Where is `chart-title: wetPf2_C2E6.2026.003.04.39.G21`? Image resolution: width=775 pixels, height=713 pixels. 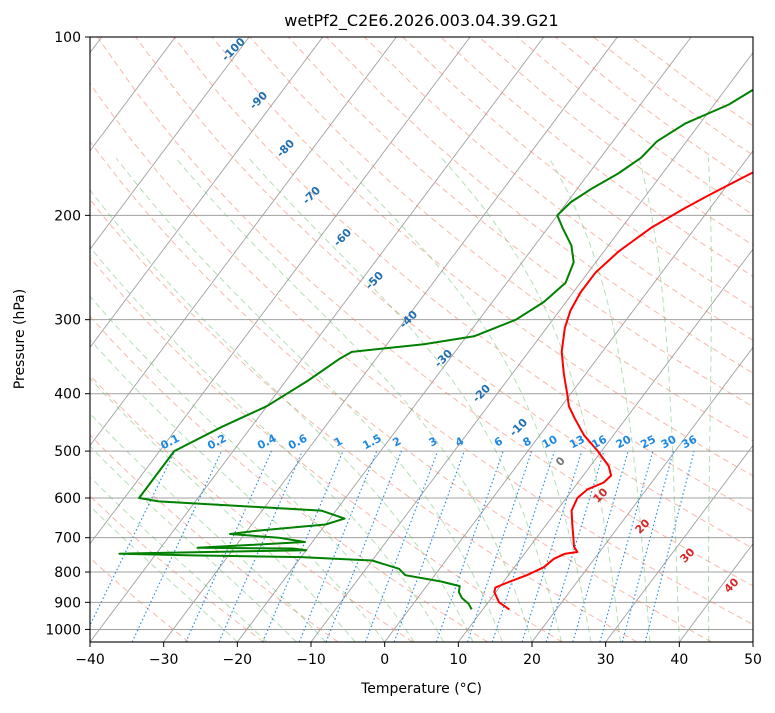
chart-title: wetPf2_C2E6.2026.003.04.39.G21 is located at coordinates (421, 21).